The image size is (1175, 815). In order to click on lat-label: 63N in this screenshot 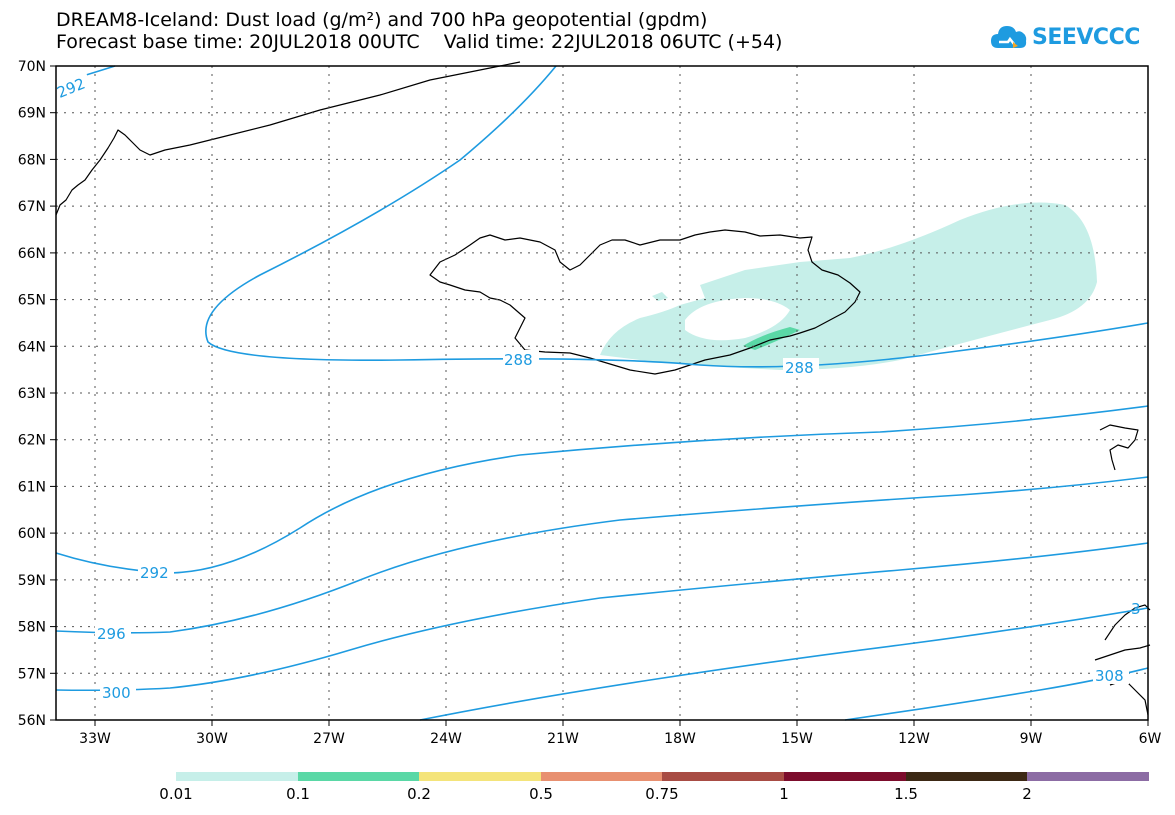, I will do `click(32, 394)`.